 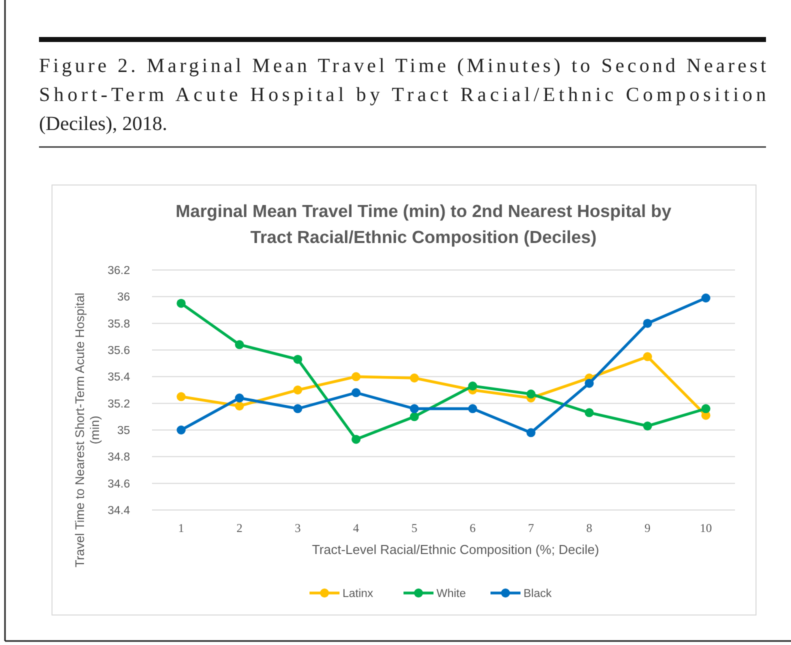 I want to click on x-tick-label: 9, so click(x=647, y=528).